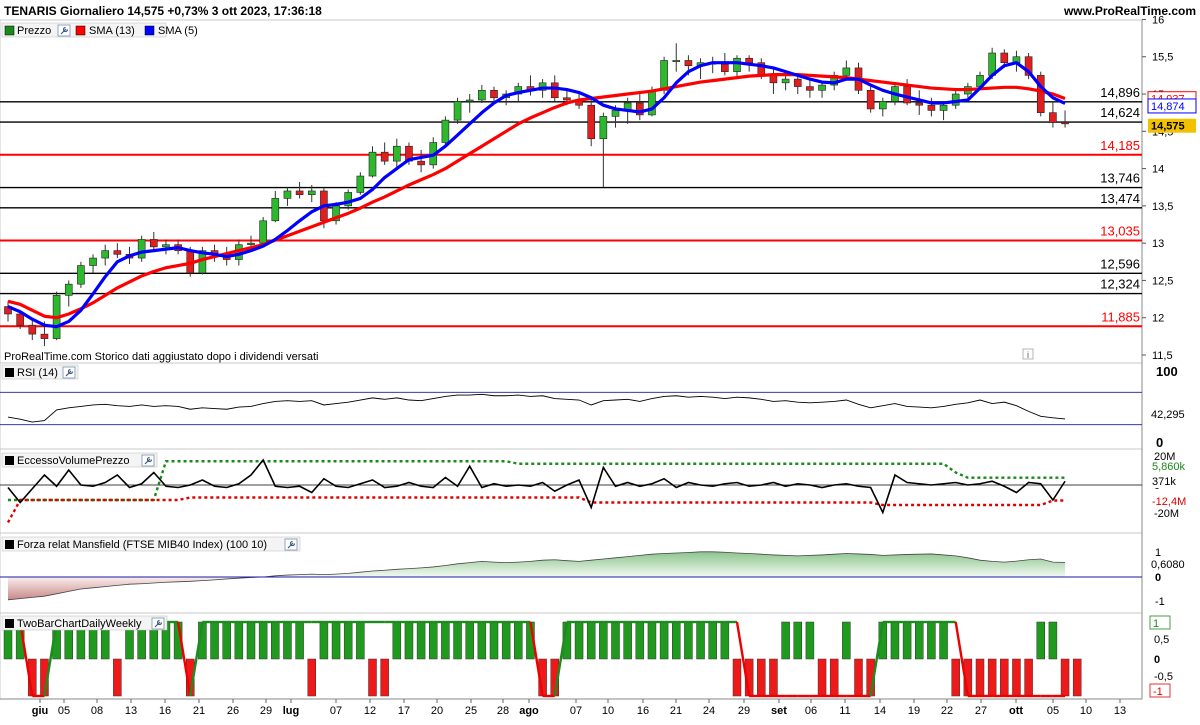 The image size is (1200, 725). I want to click on x-tick-label: 10, so click(1086, 711).